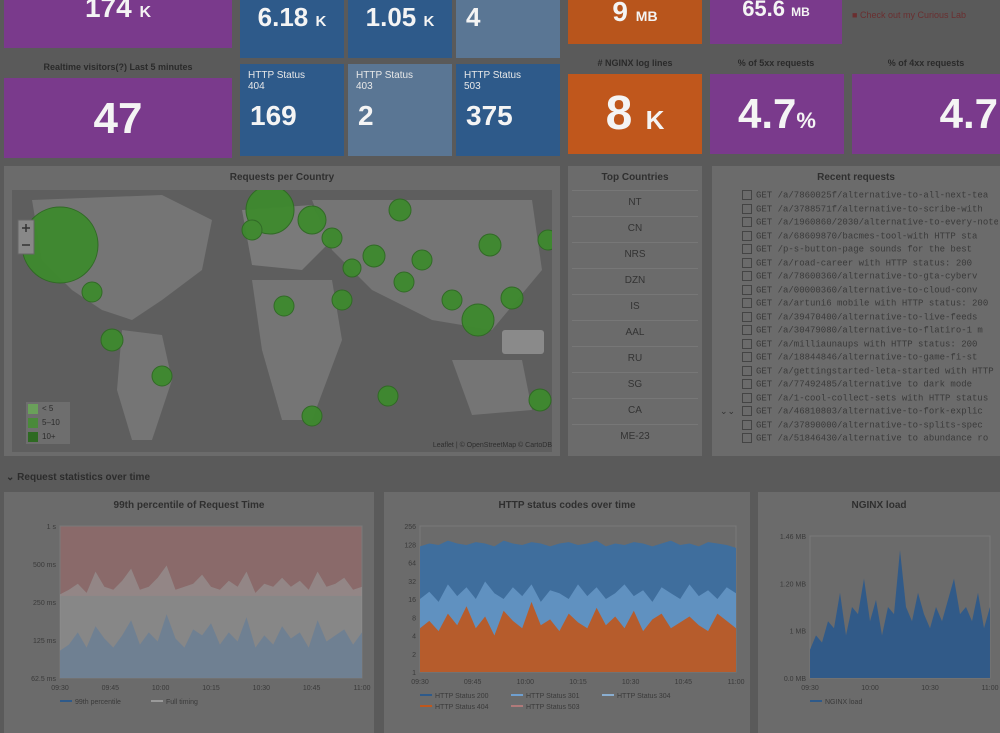 This screenshot has height=733, width=1000. Describe the element at coordinates (843, 702) in the screenshot. I see `legend-label: NGINX load` at that location.